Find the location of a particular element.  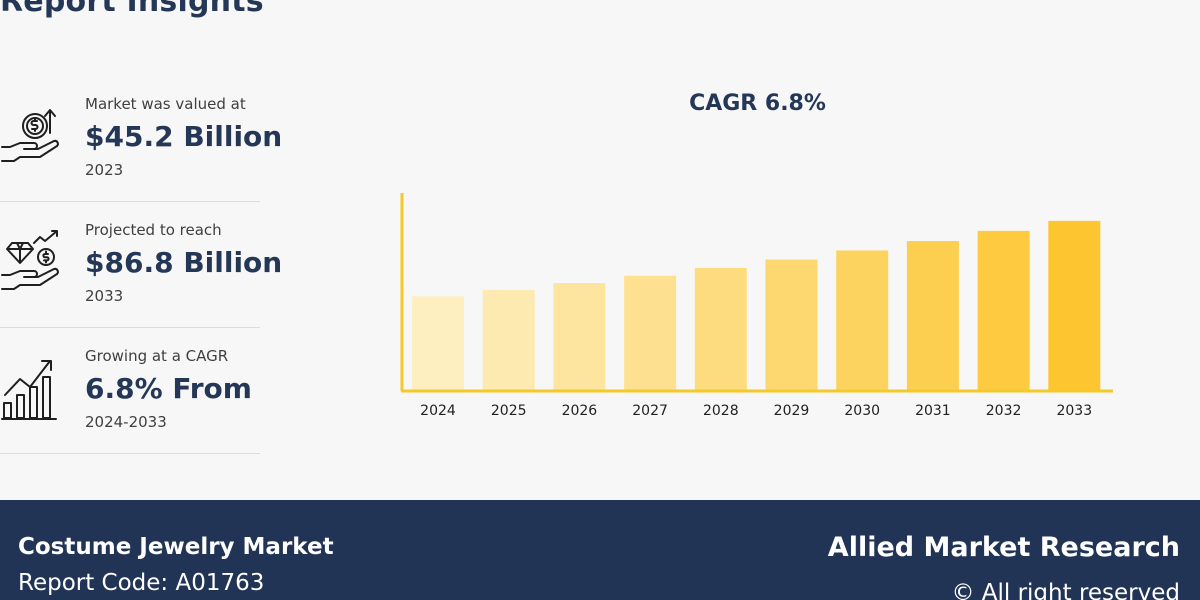

stat-year: 2023 is located at coordinates (104, 170).